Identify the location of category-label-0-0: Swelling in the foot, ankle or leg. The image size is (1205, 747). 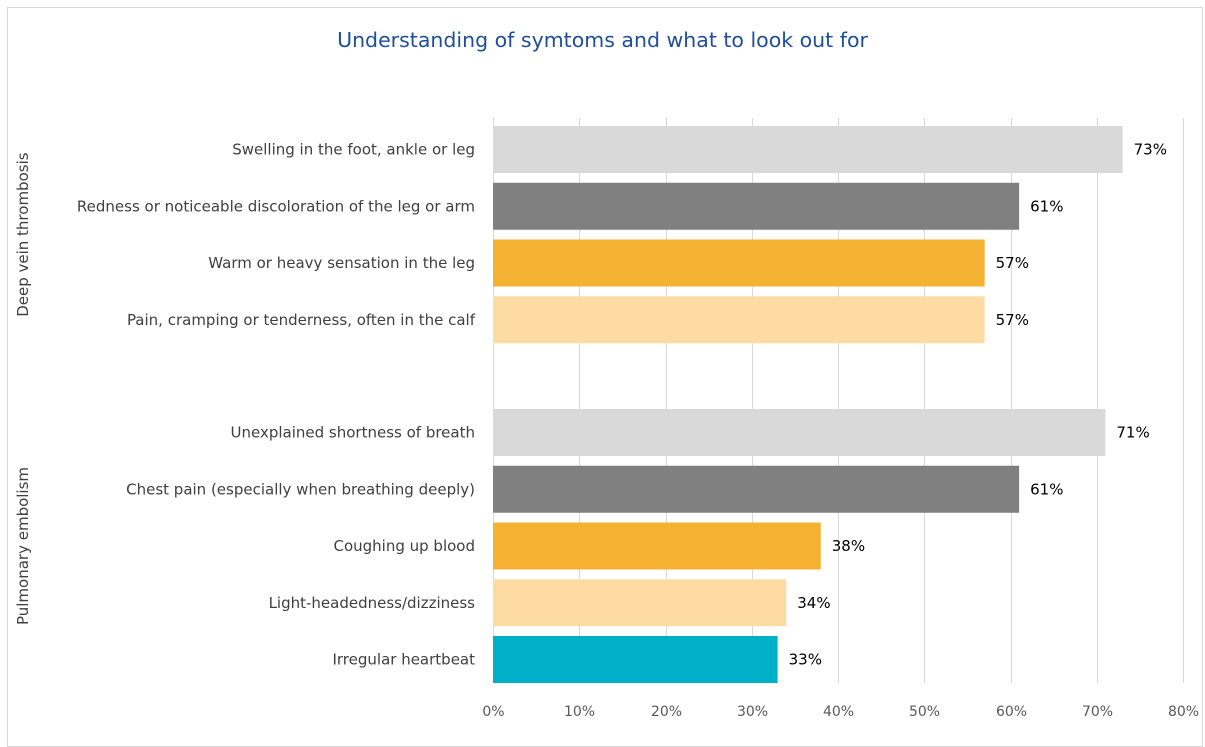
(353, 150).